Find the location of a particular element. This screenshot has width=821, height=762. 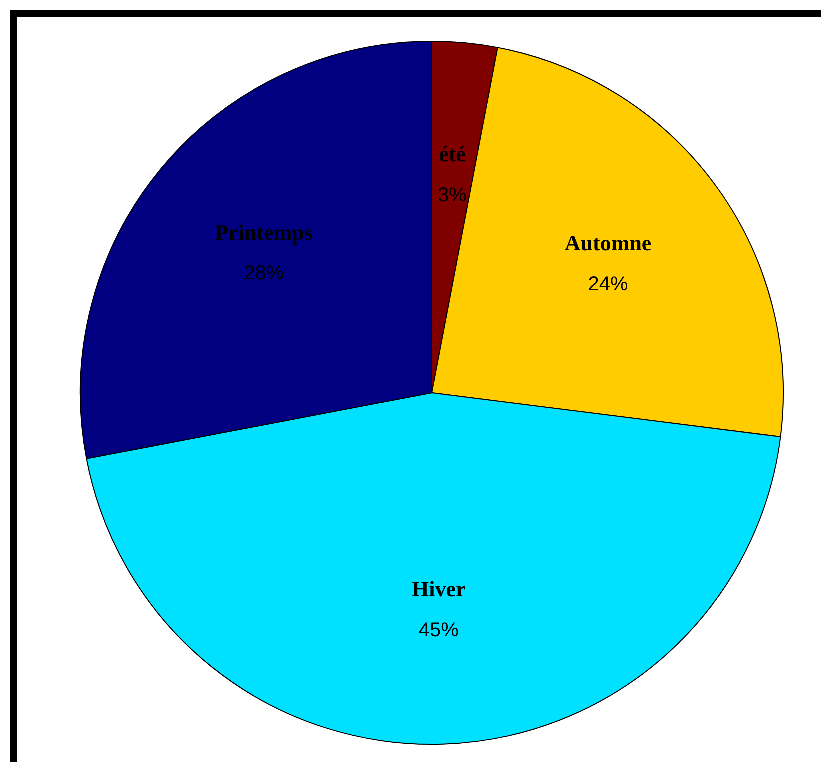

slice-label: été is located at coordinates (452, 154).